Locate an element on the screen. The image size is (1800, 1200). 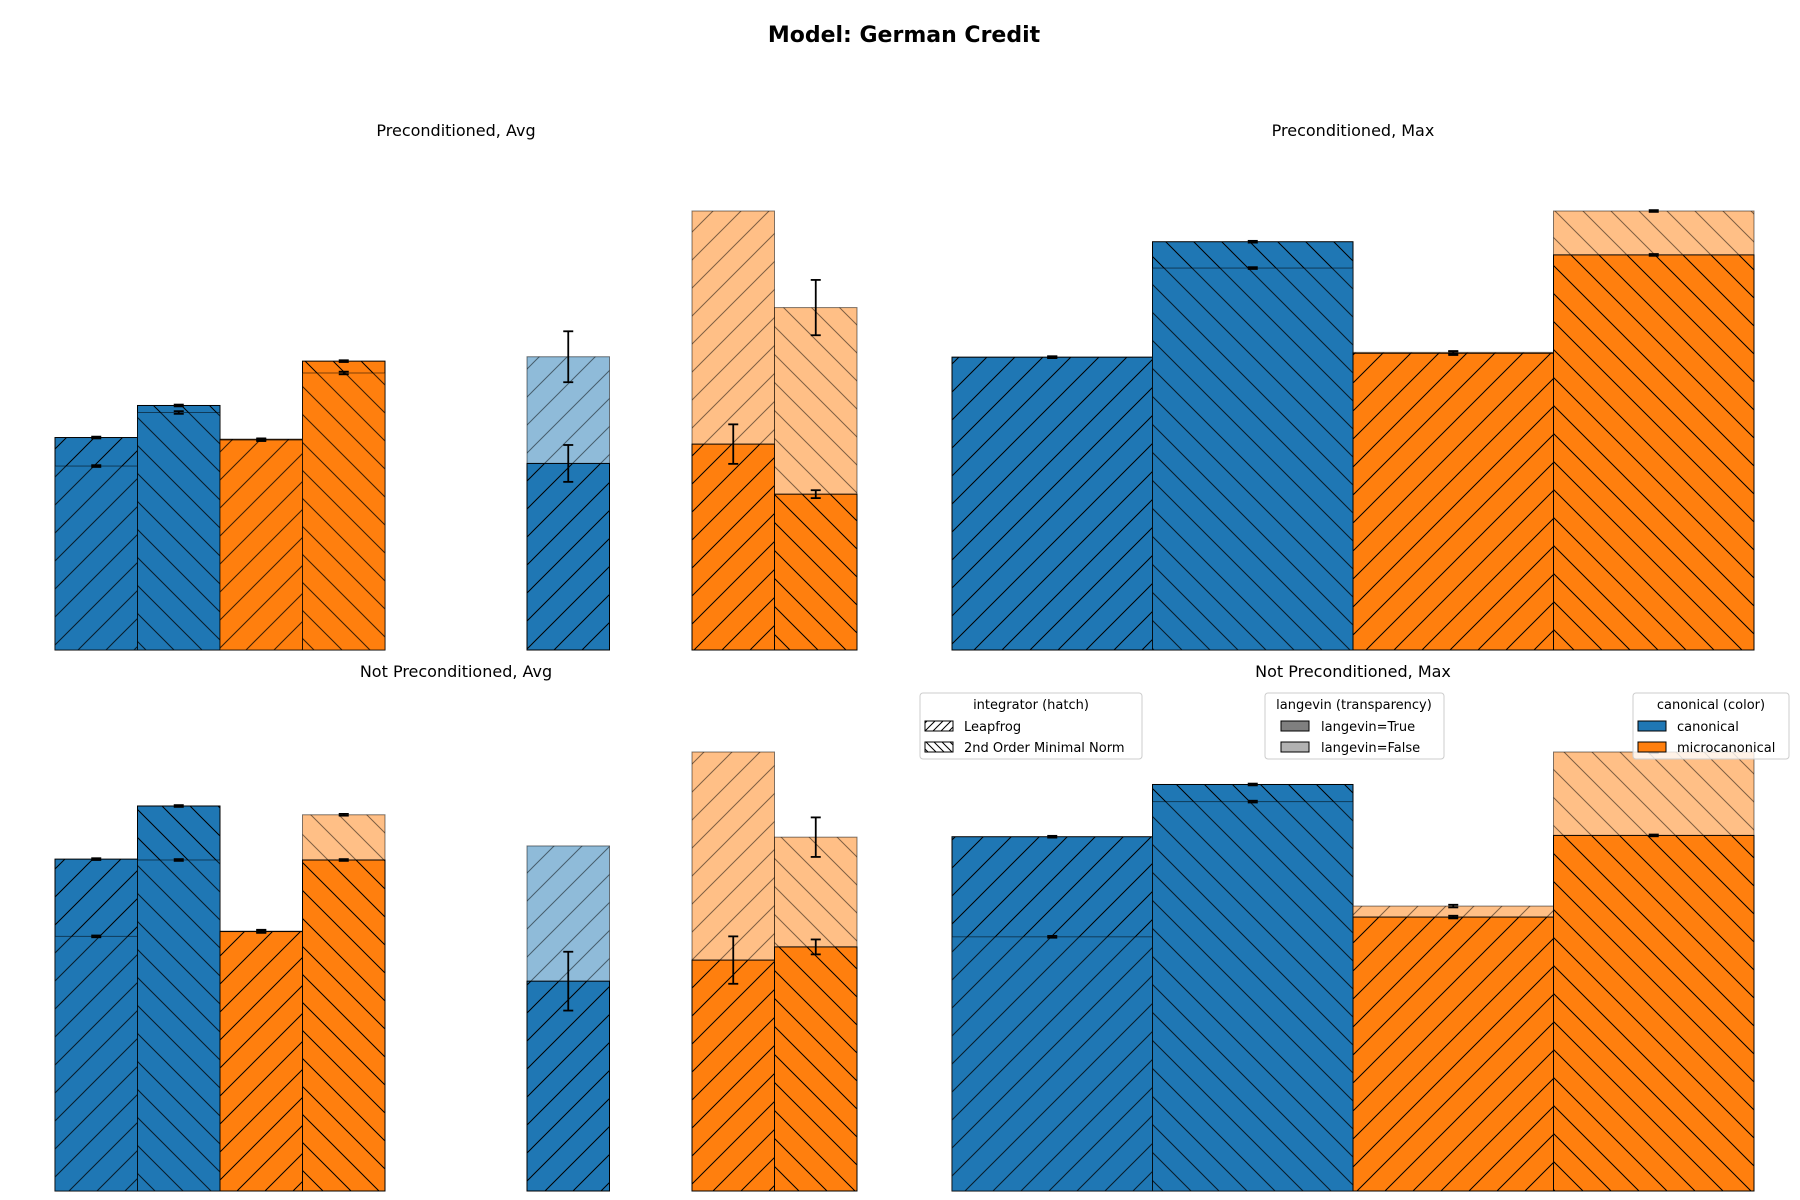
figure-title: Model: German Credit is located at coordinates (904, 35).